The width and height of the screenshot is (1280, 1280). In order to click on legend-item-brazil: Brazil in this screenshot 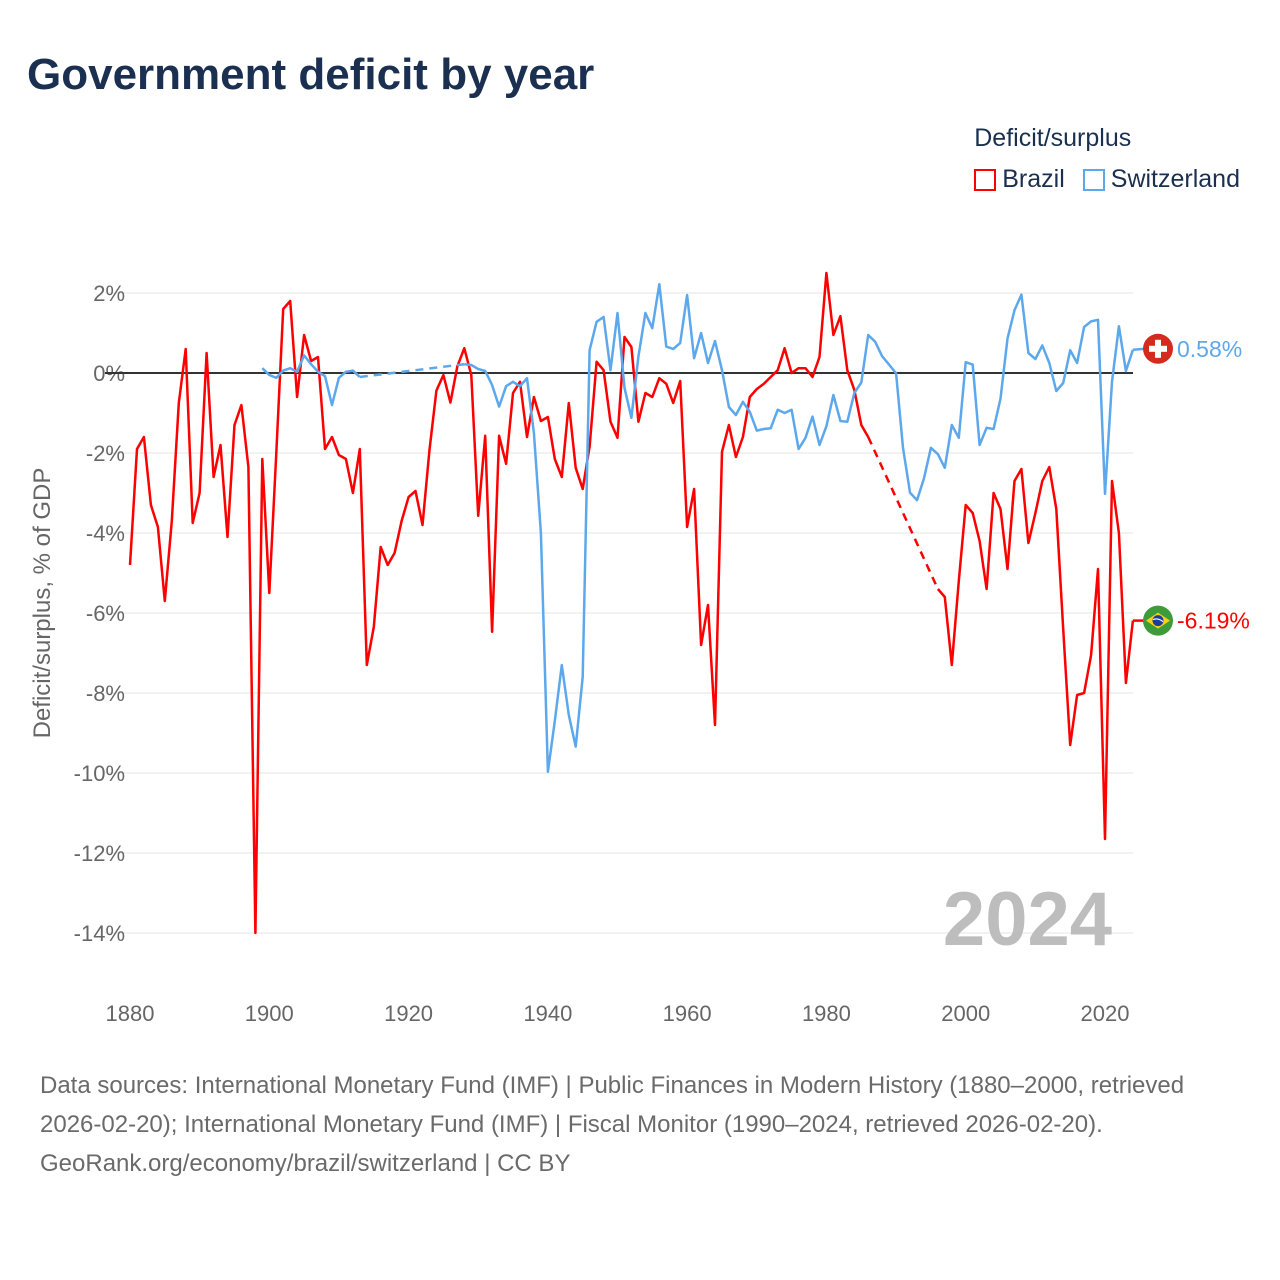, I will do `click(1019, 179)`.